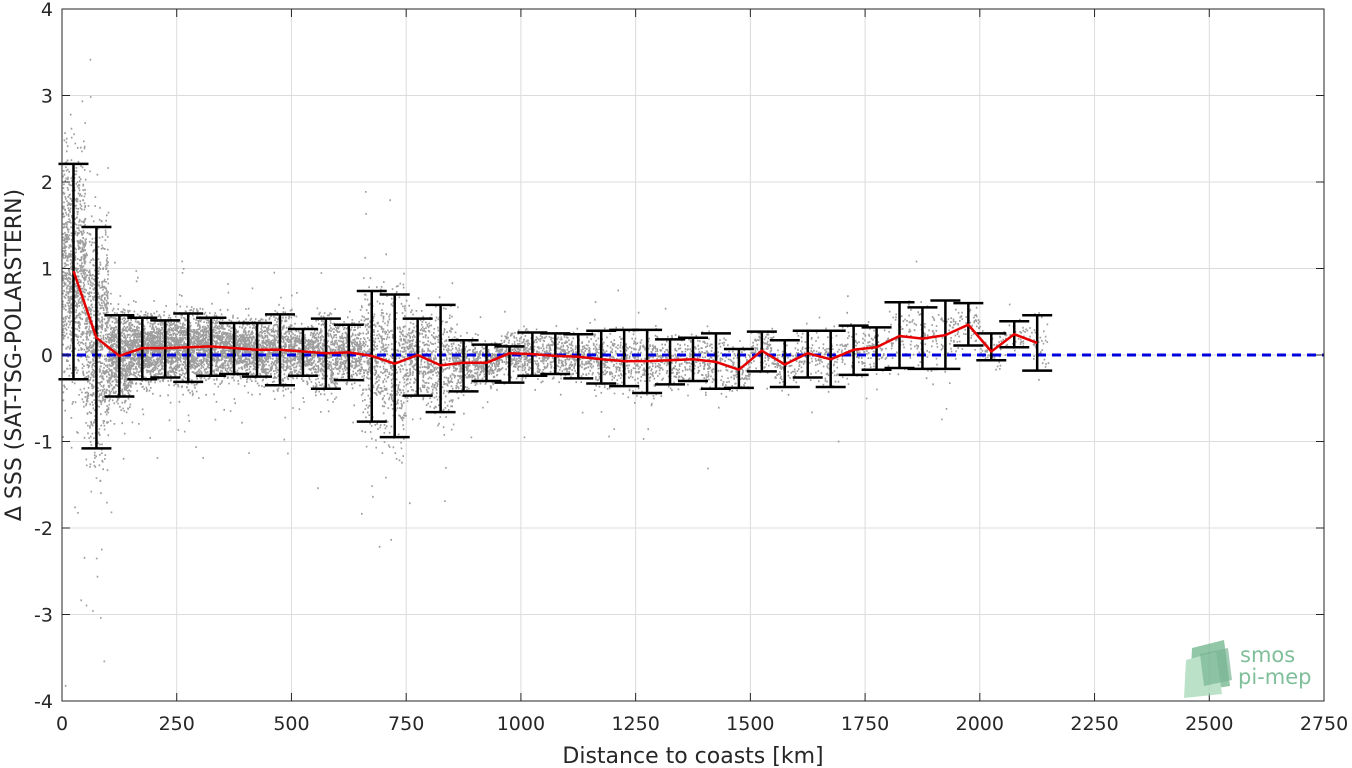 This screenshot has height=768, width=1352. Describe the element at coordinates (43, 702) in the screenshot. I see `y-tick-label: -4` at that location.